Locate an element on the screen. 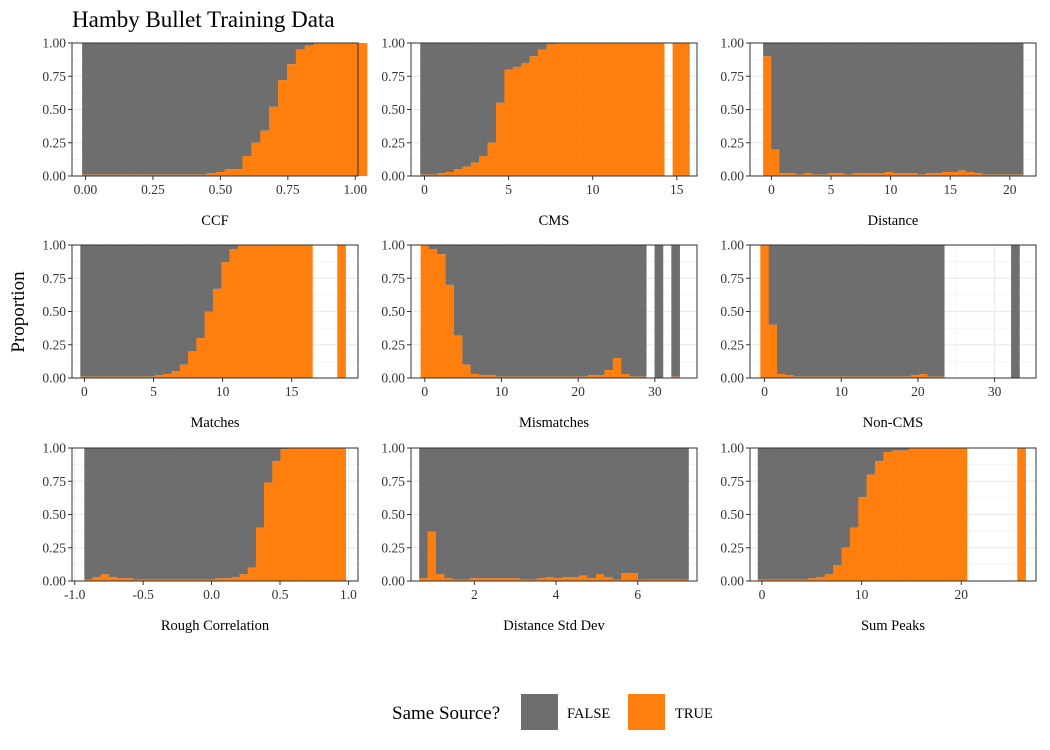 The image size is (1050, 750). facet-axis-label: Distance Std Dev is located at coordinates (554, 626).